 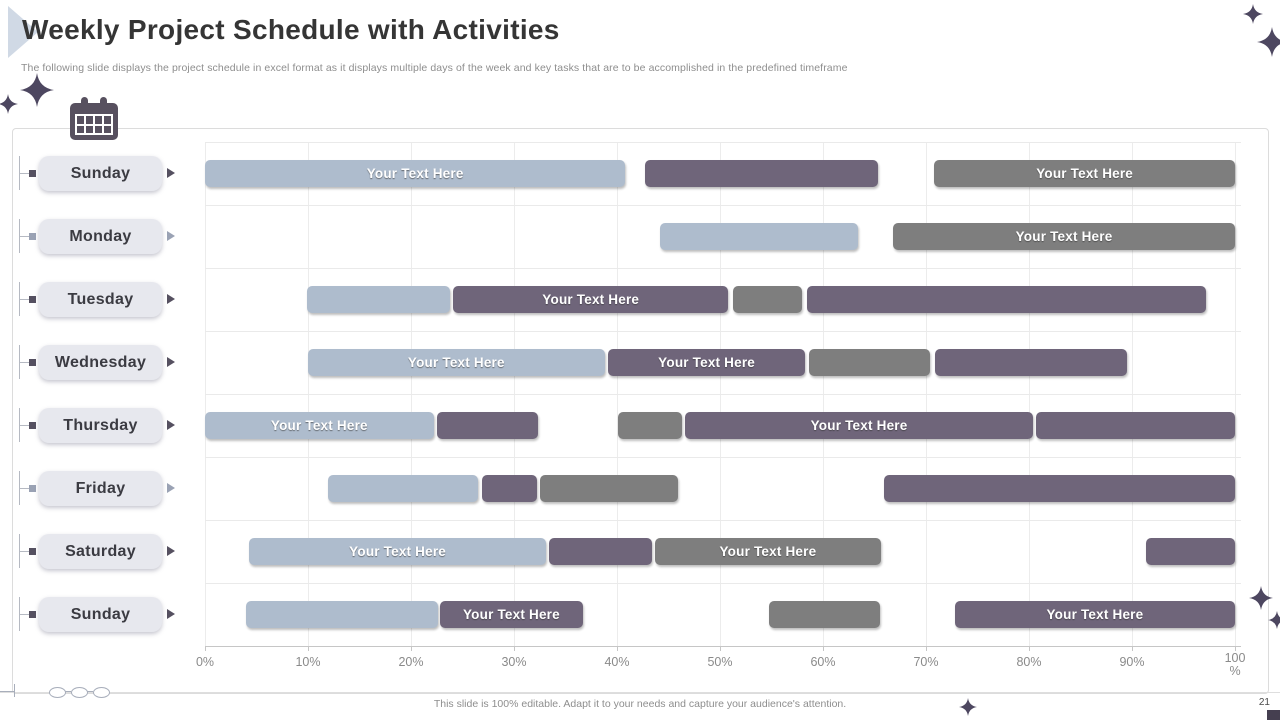 What do you see at coordinates (1273, 715) in the screenshot?
I see `corner-square-decoration` at bounding box center [1273, 715].